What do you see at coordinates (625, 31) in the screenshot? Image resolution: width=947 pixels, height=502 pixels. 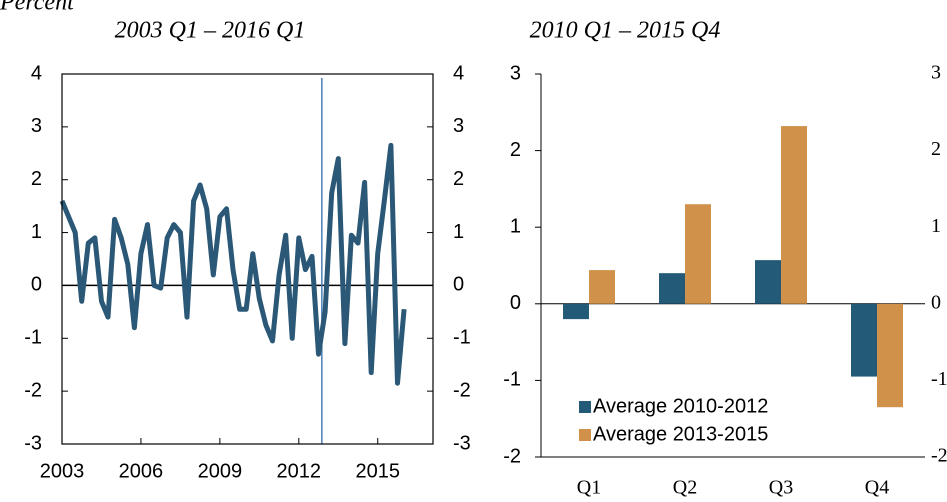 I see `chart-title: 2010 Q1 – 2015 Q4` at bounding box center [625, 31].